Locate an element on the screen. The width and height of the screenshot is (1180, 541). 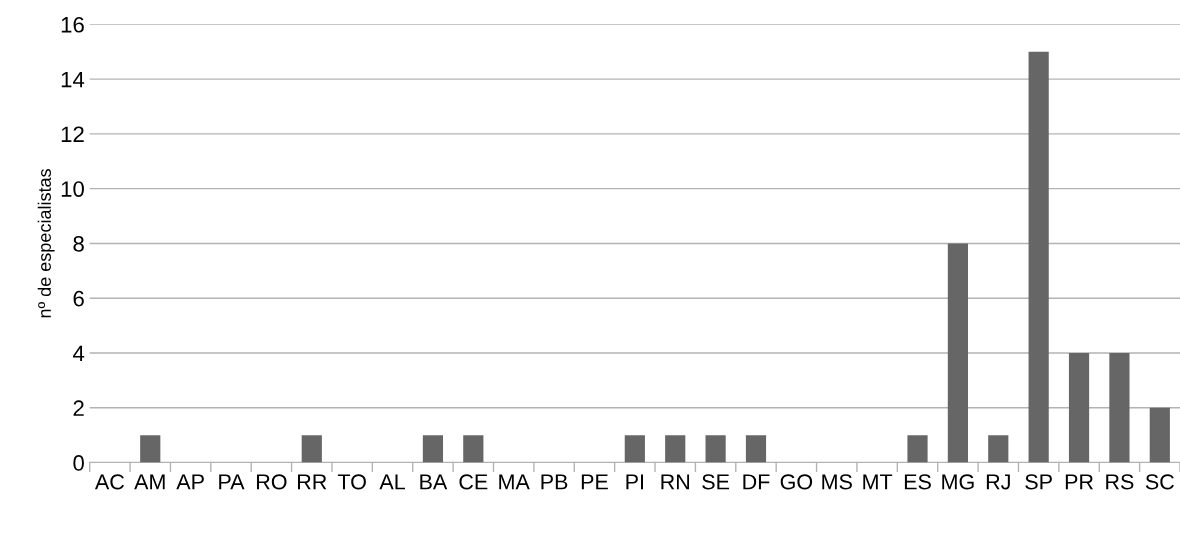
x-tick-label: AP is located at coordinates (190, 482).